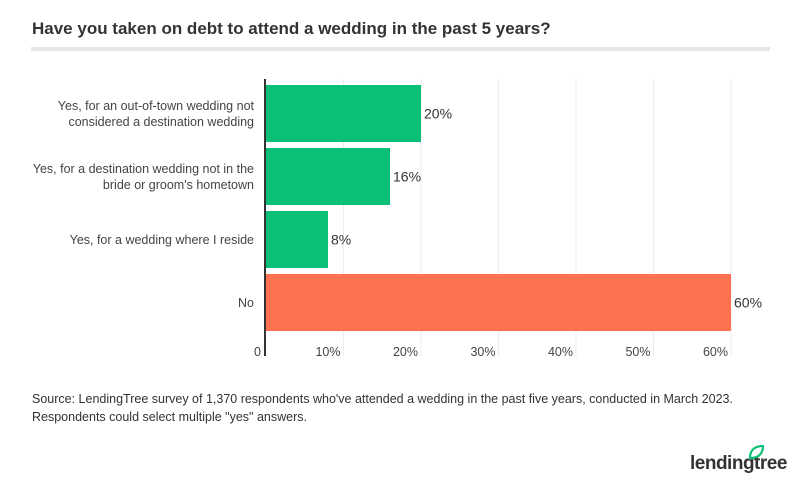  Describe the element at coordinates (246, 303) in the screenshot. I see `category-label: No` at that location.